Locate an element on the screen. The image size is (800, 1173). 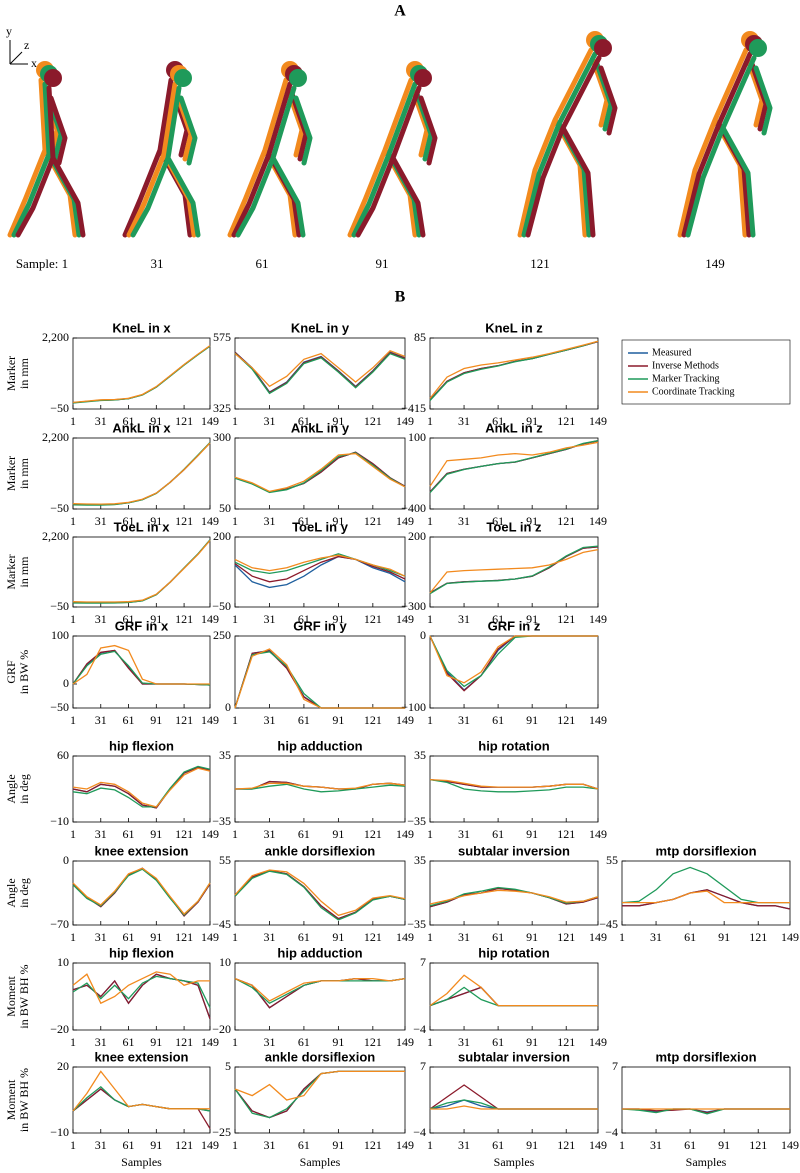
y-tick-label: 7 is located at coordinates (423, 1066).